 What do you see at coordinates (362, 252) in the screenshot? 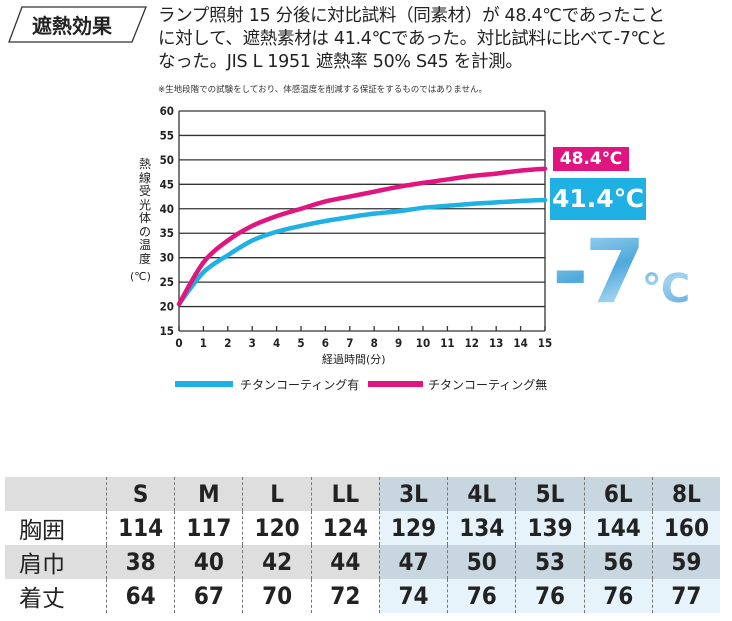
I see `series-line-coated` at bounding box center [362, 252].